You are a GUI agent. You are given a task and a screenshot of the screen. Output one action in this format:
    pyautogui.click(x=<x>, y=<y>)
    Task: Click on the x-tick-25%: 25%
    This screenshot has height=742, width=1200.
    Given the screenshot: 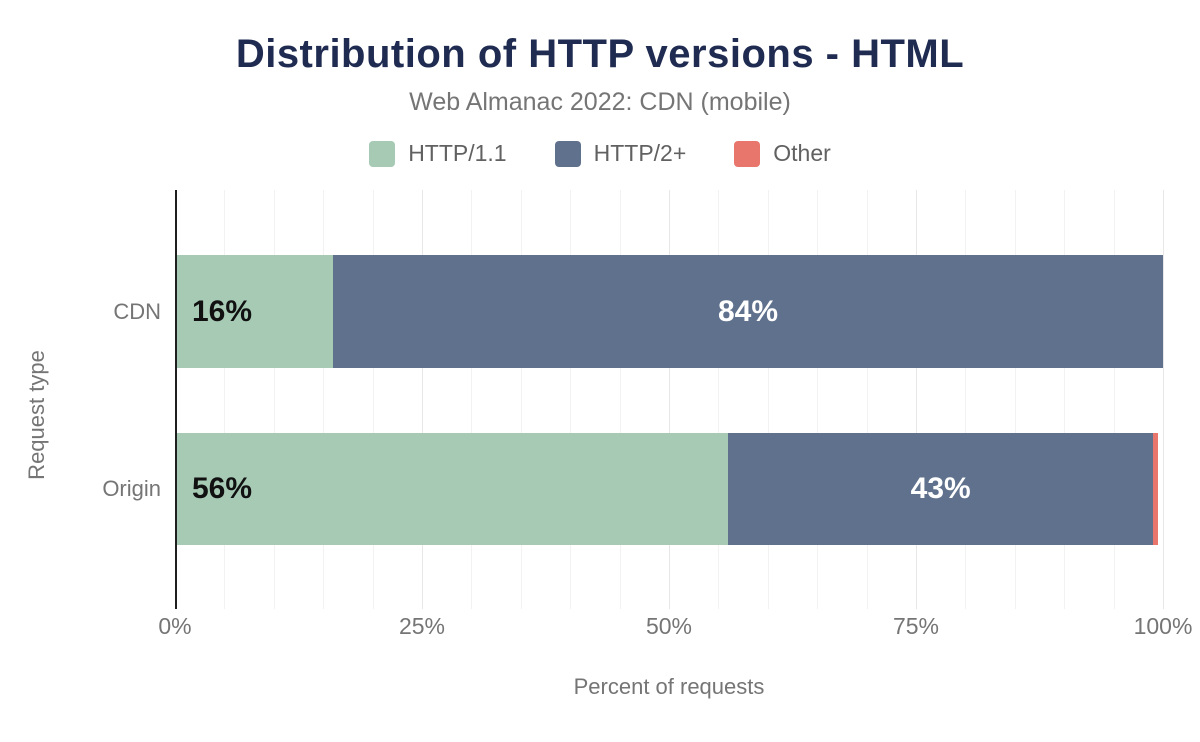 What is the action you would take?
    pyautogui.click(x=422, y=626)
    